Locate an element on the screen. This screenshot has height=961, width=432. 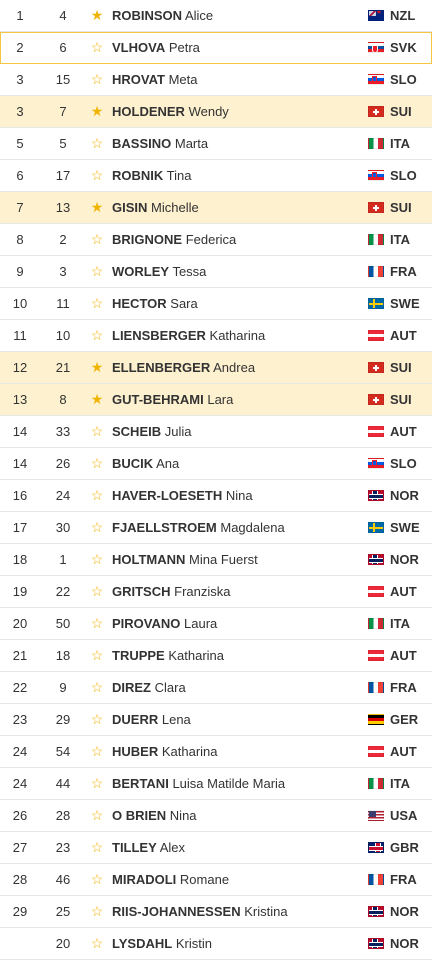
athlete-name: ELLENBERGER Andrea is located at coordinates (238, 367).